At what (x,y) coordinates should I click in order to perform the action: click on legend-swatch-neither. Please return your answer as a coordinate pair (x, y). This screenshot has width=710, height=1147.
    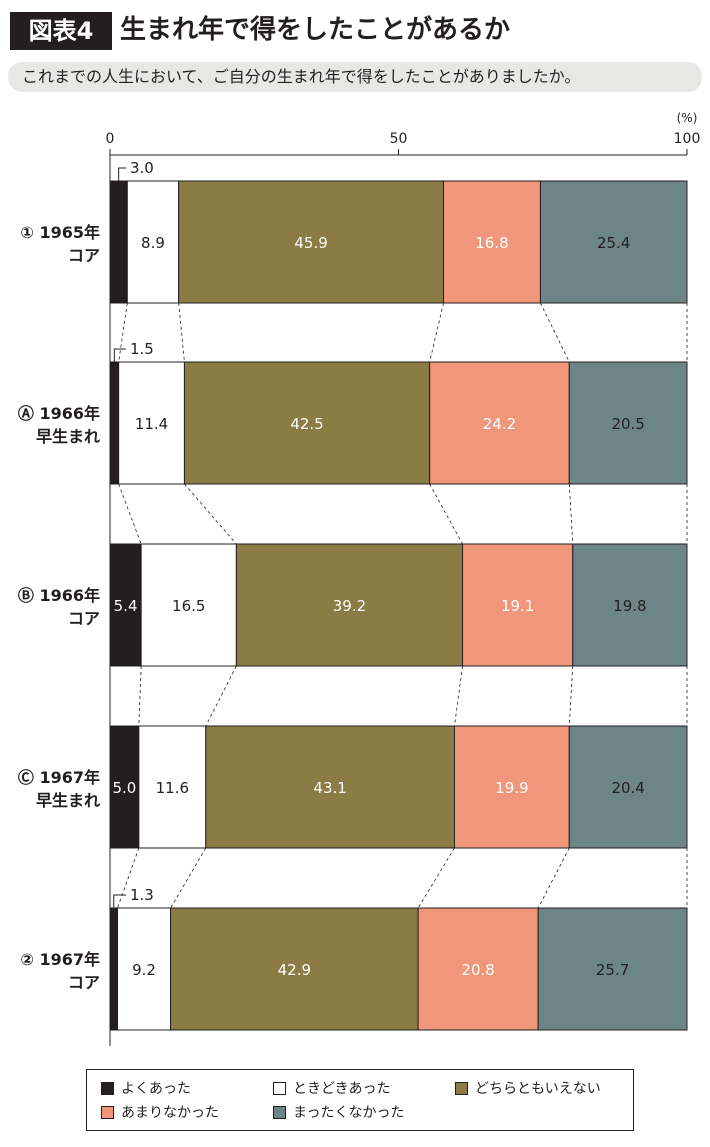
    Looking at the image, I should click on (461, 1088).